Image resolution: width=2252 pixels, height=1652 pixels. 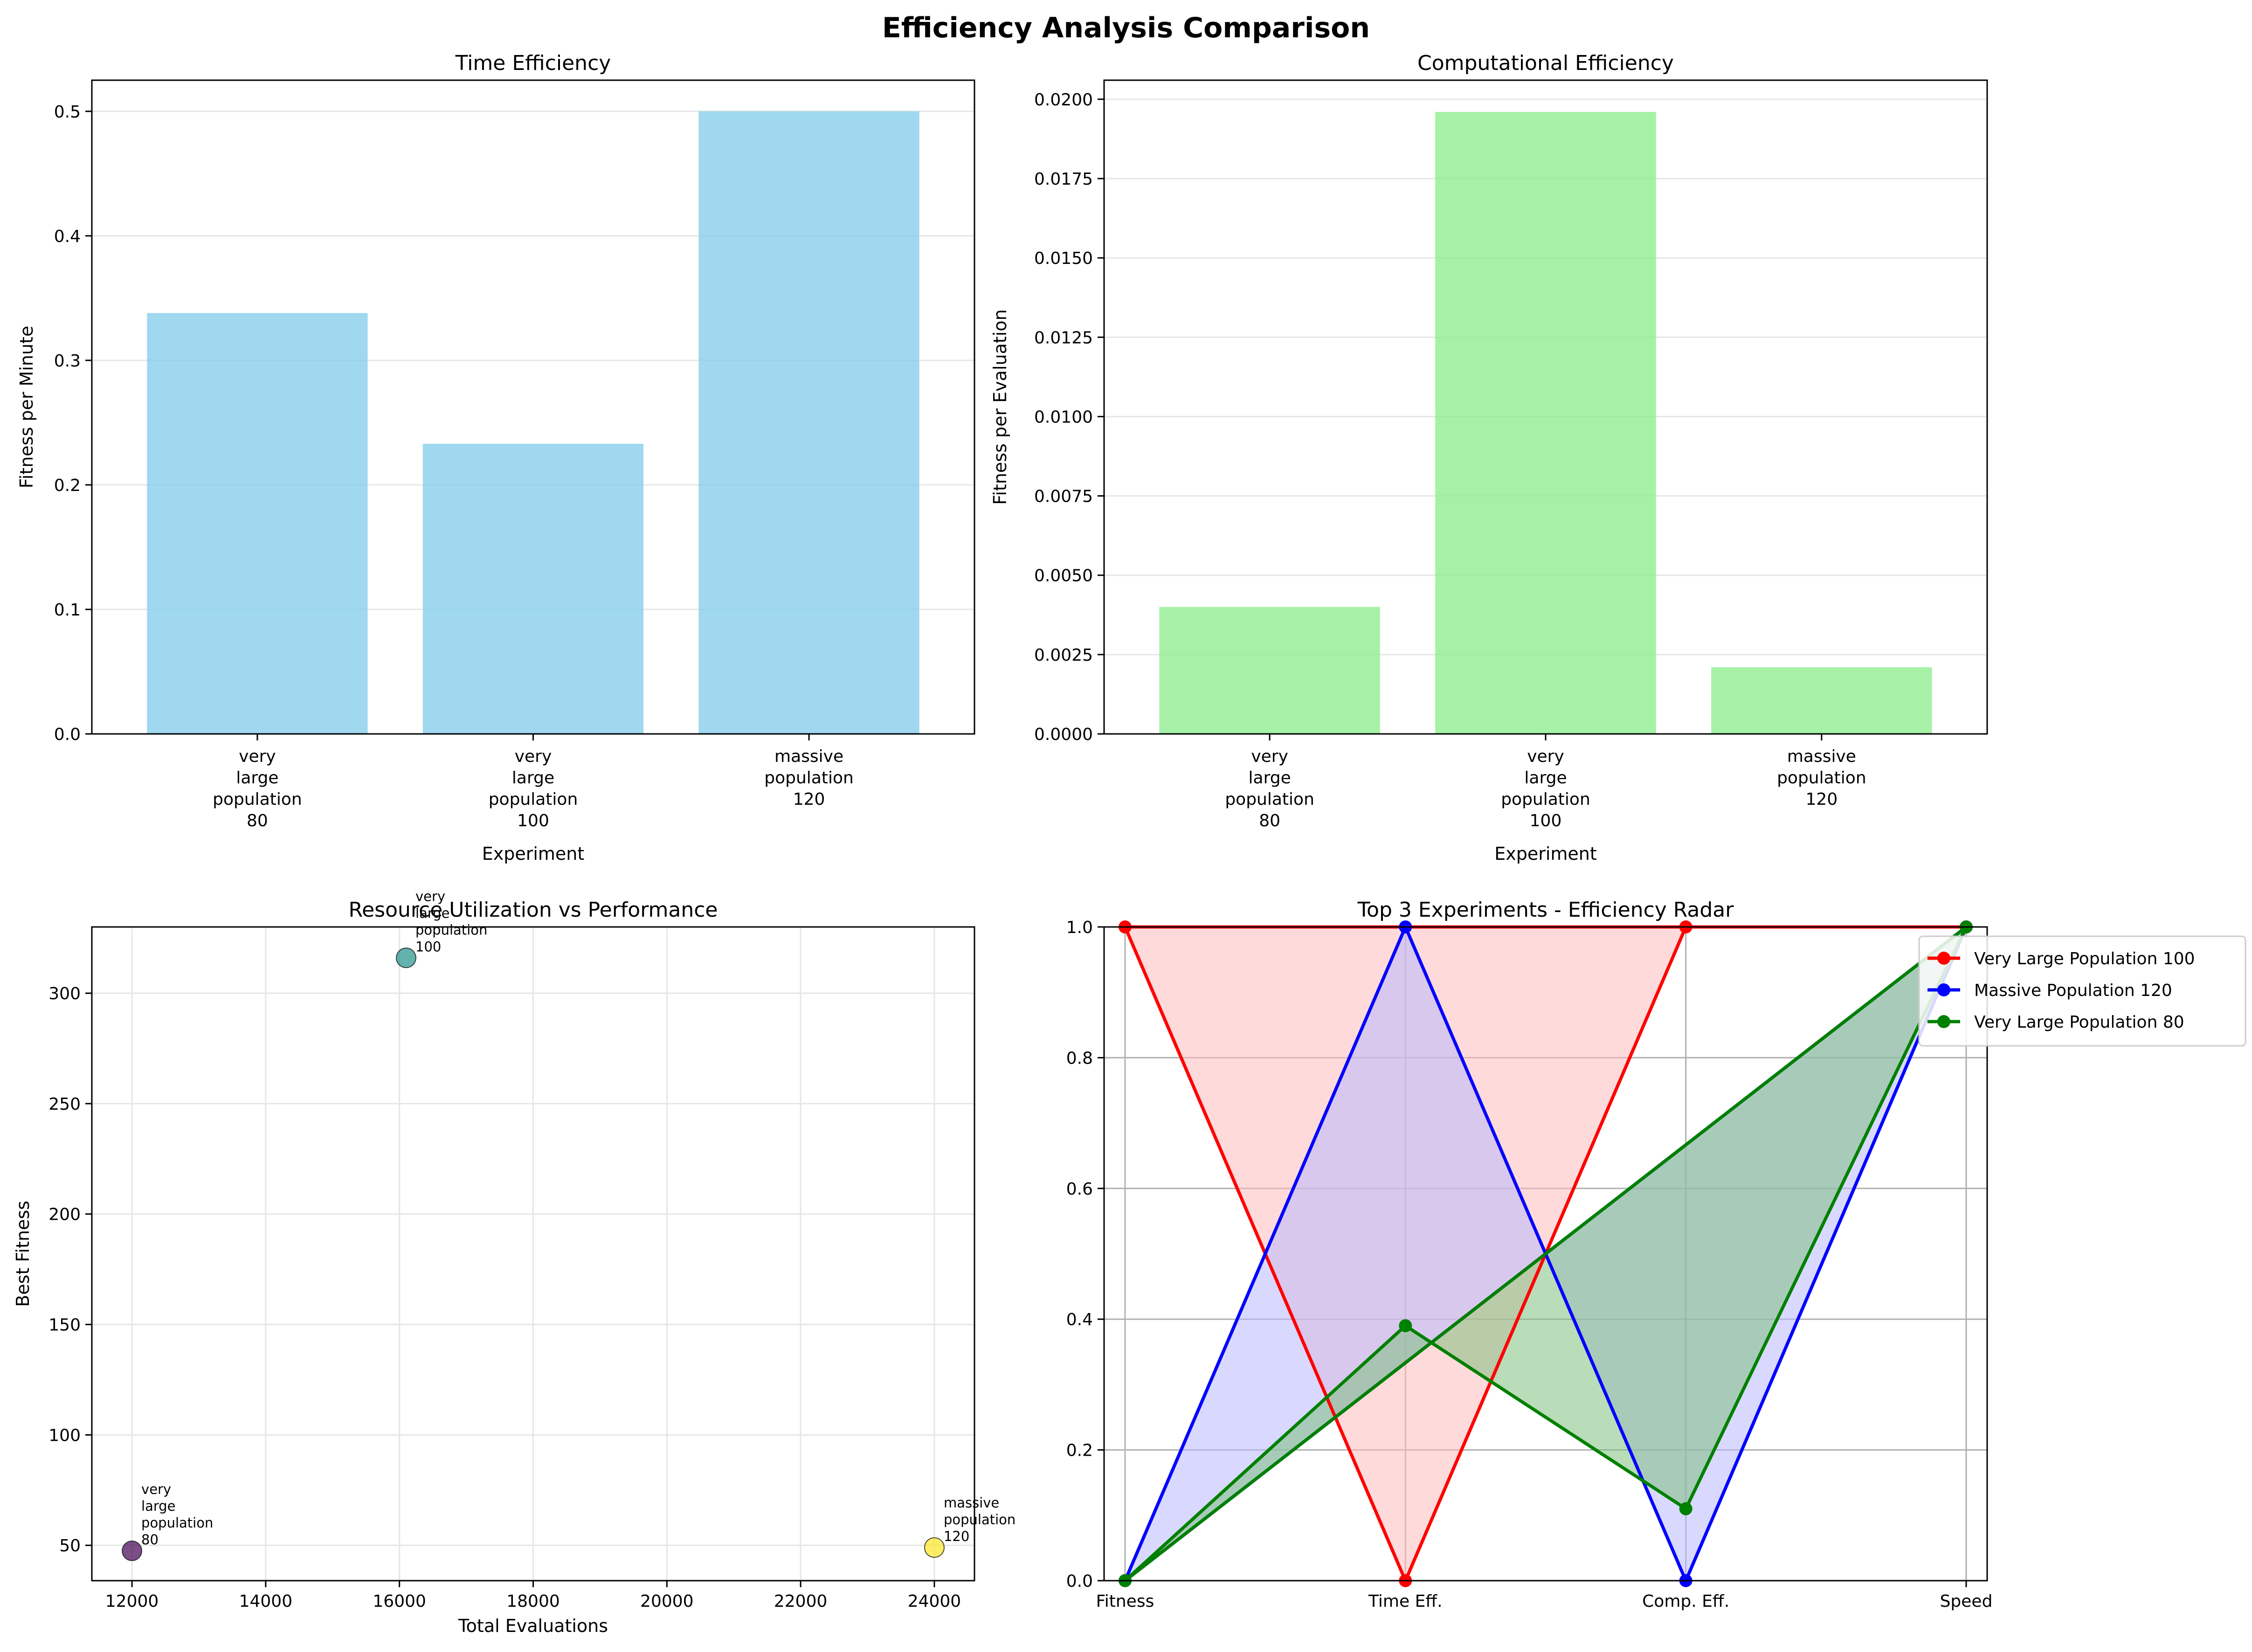 What do you see at coordinates (2079, 1022) in the screenshot?
I see `legend-entry: Very Large Population 80` at bounding box center [2079, 1022].